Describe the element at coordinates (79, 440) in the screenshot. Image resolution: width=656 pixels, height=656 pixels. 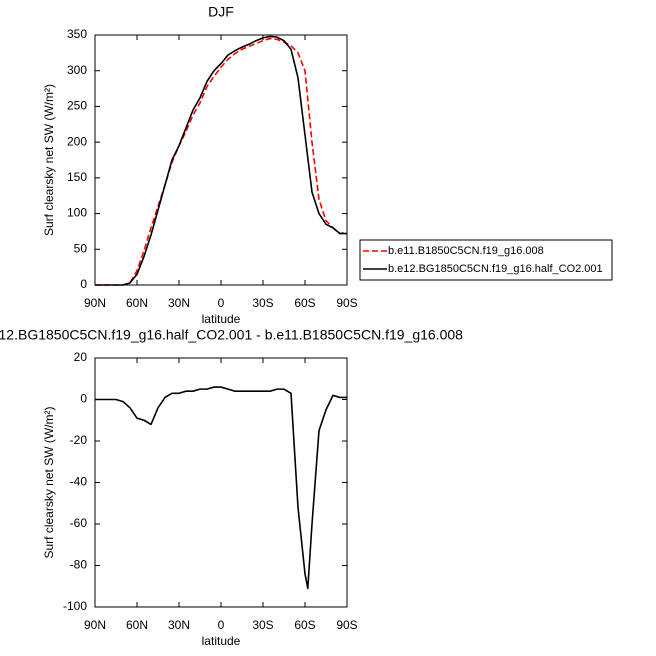
I see `y-tick-label: -20` at that location.